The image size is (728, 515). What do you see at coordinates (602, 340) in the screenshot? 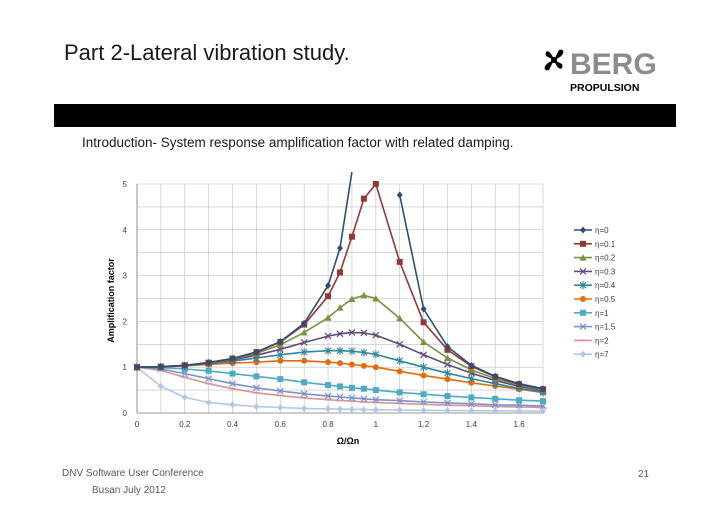
I see `legend-label: η=2` at bounding box center [602, 340].